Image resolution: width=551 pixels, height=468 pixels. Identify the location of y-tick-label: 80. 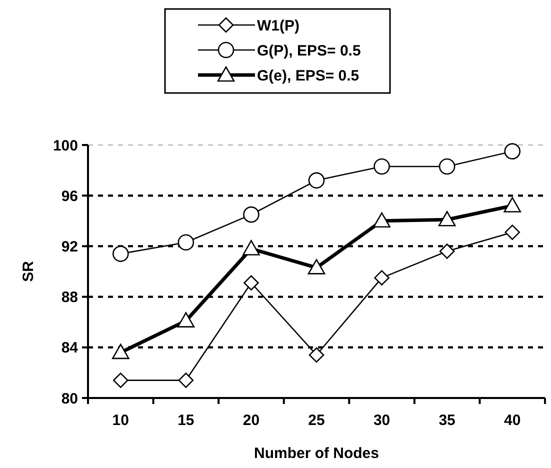
(69, 399).